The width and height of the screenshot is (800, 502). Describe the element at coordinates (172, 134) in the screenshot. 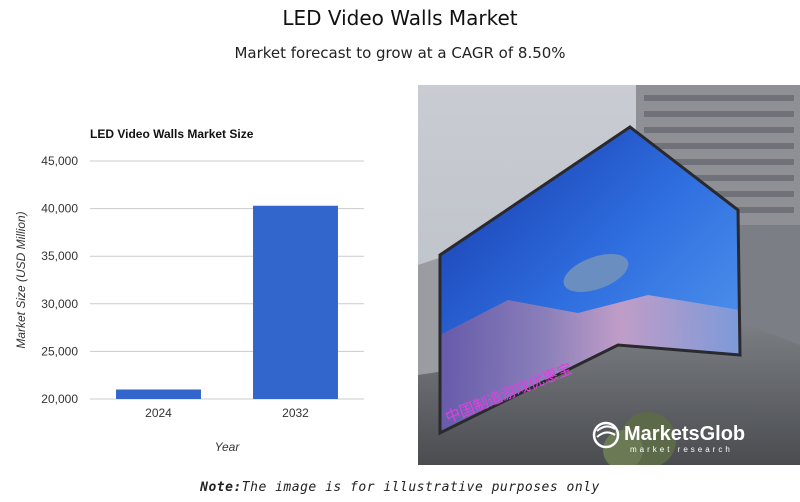

I see `chart-title: LED Video Walls Market Size` at that location.